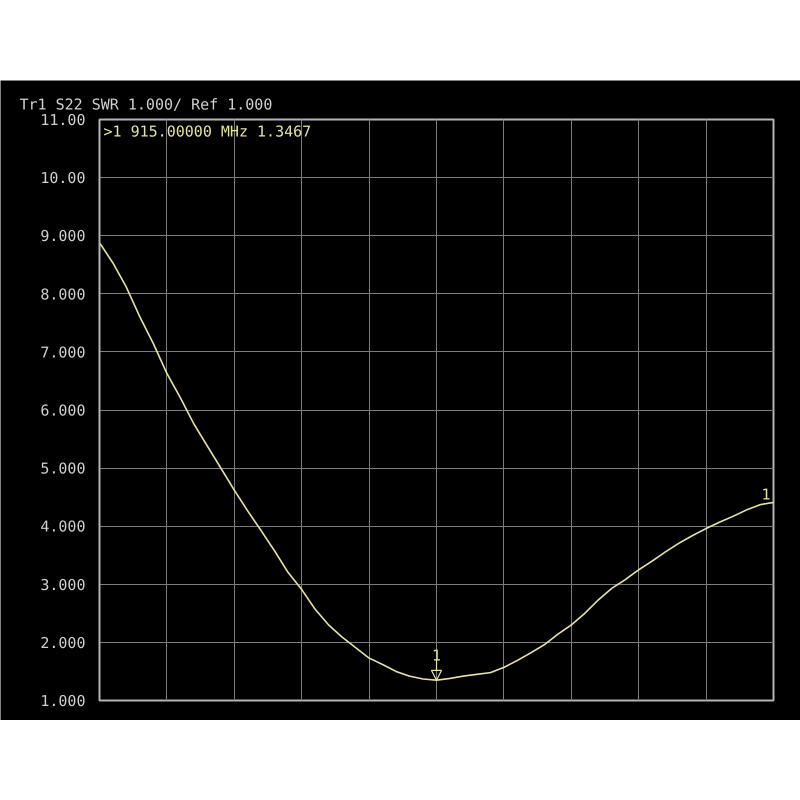  I want to click on y-tick-label: 9.000, so click(63, 236).